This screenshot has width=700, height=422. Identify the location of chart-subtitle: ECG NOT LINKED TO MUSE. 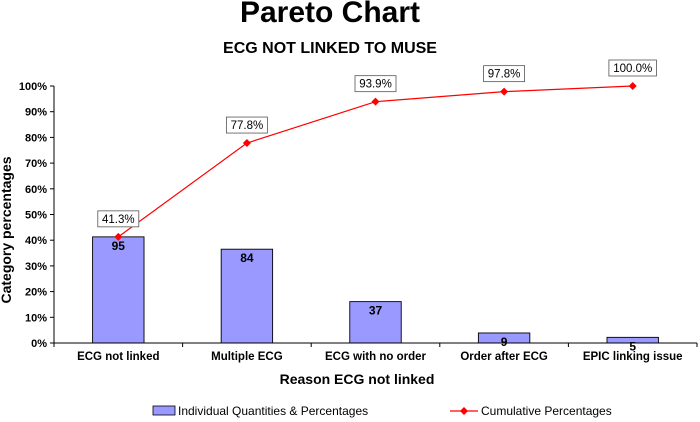
(330, 48).